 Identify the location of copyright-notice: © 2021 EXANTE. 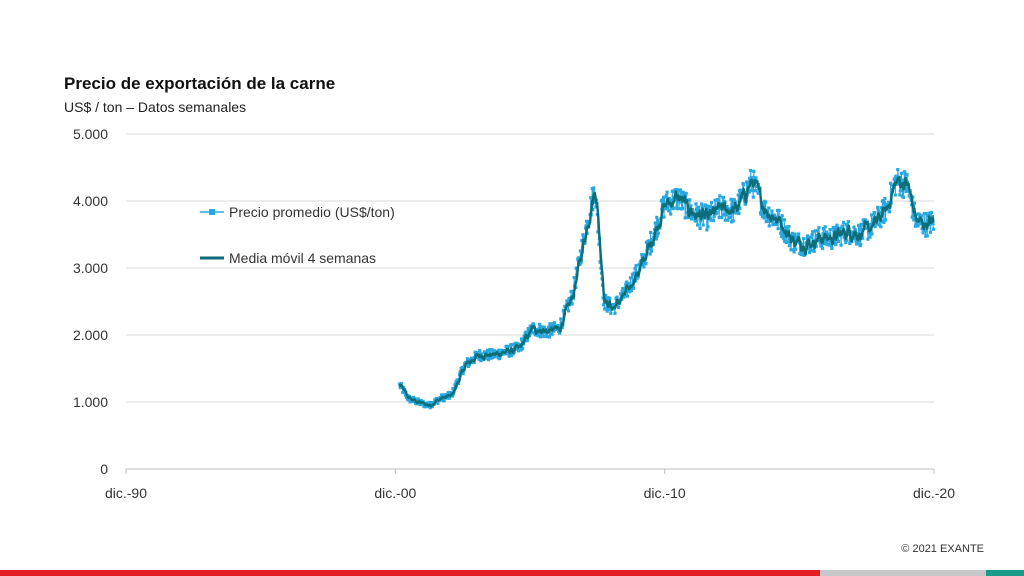
(942, 549).